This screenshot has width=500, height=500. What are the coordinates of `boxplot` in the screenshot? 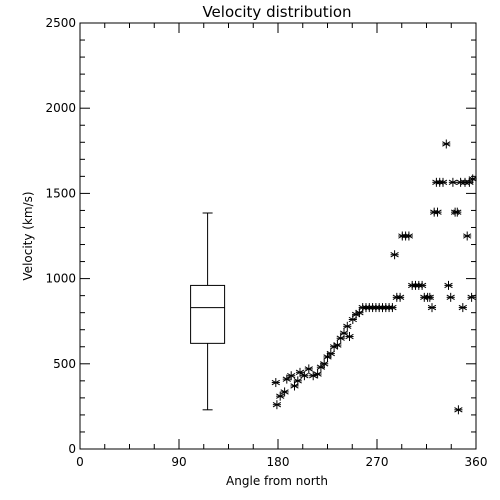 It's located at (208, 311).